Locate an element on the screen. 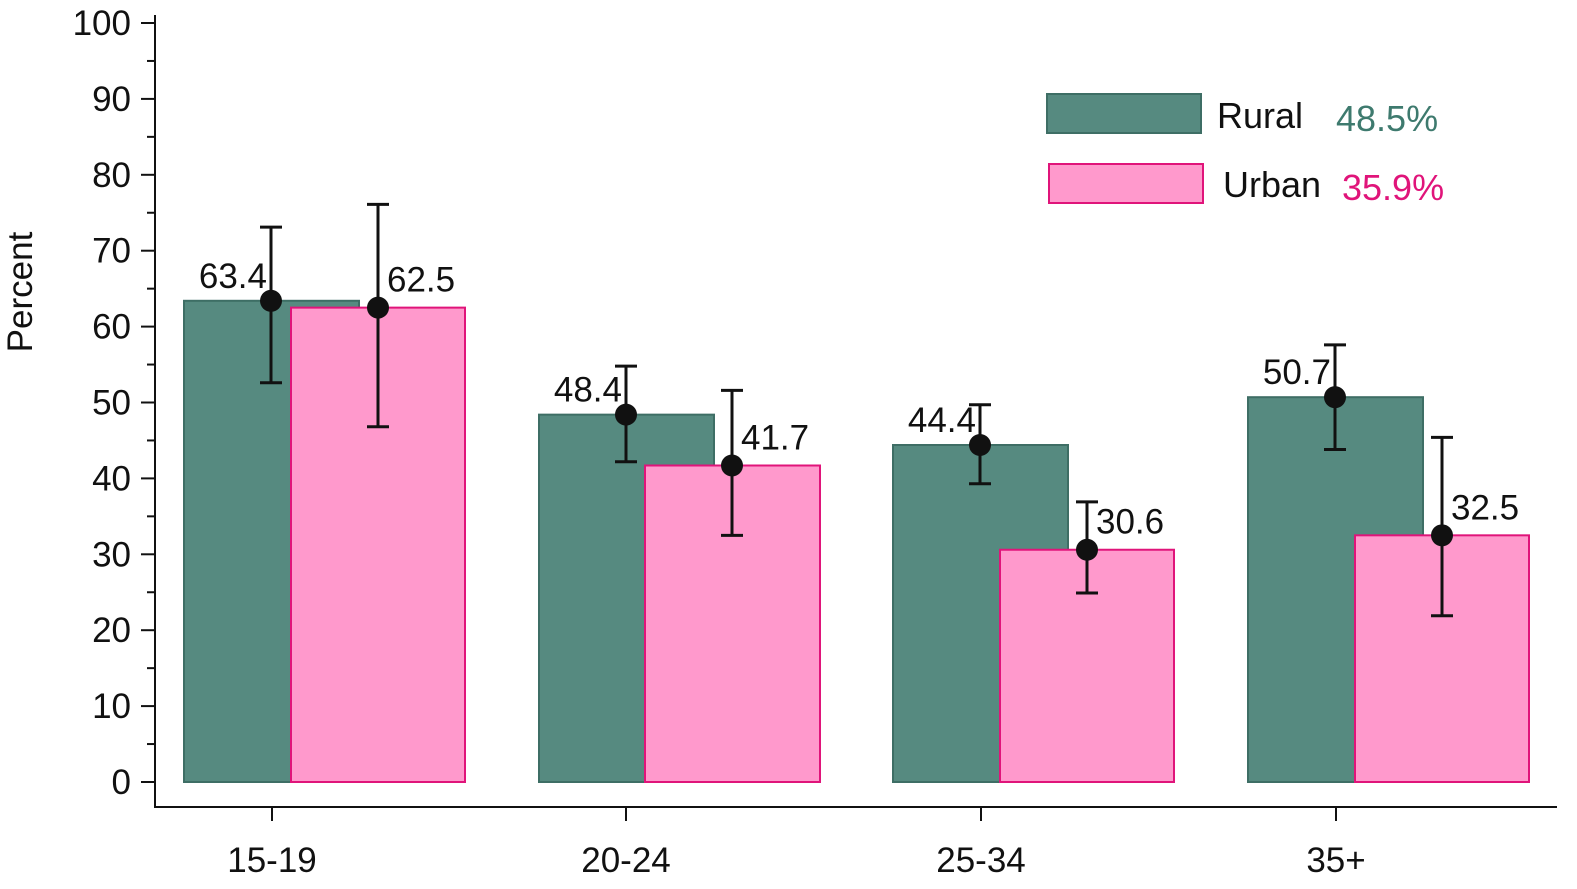  y-tick-label-30: 30 is located at coordinates (111, 554).